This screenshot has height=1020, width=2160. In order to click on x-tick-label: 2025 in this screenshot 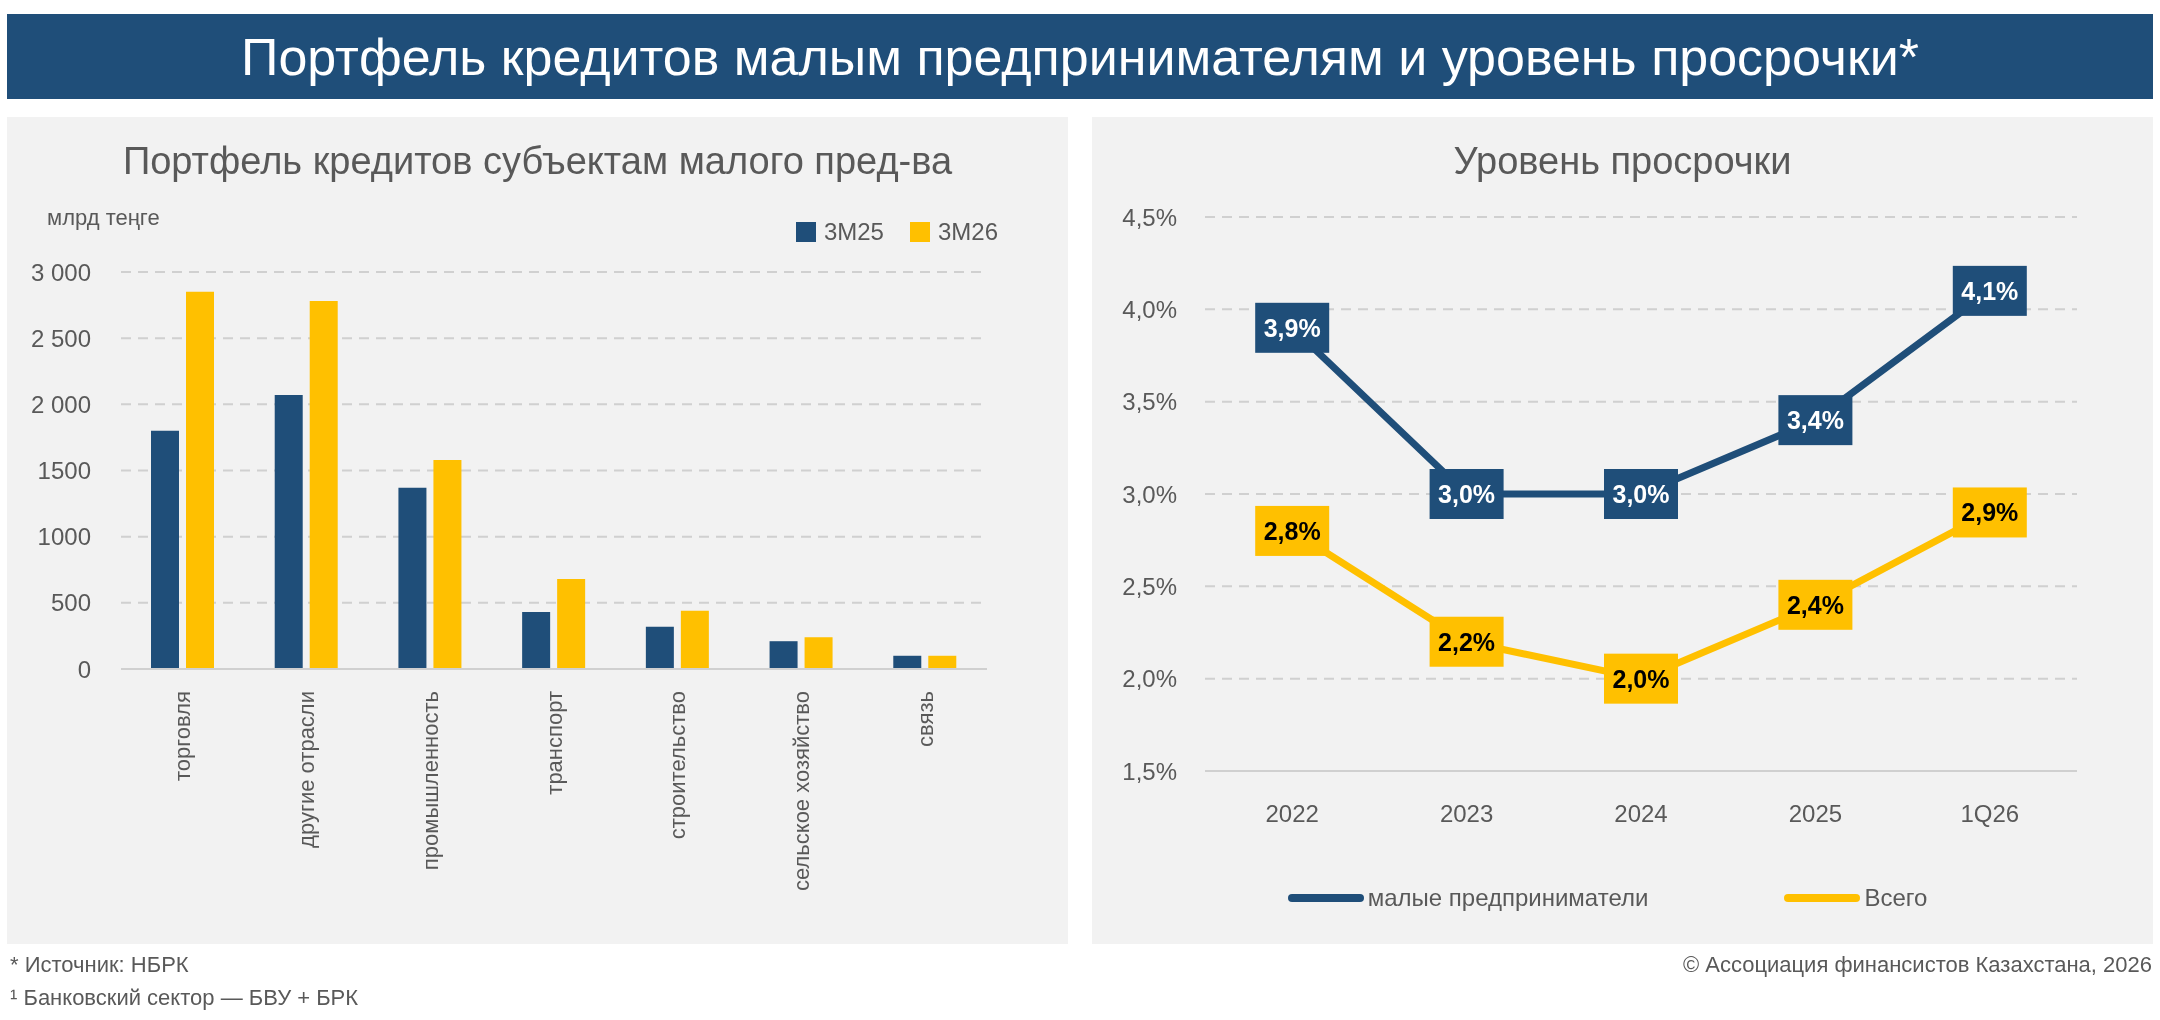, I will do `click(1815, 814)`.